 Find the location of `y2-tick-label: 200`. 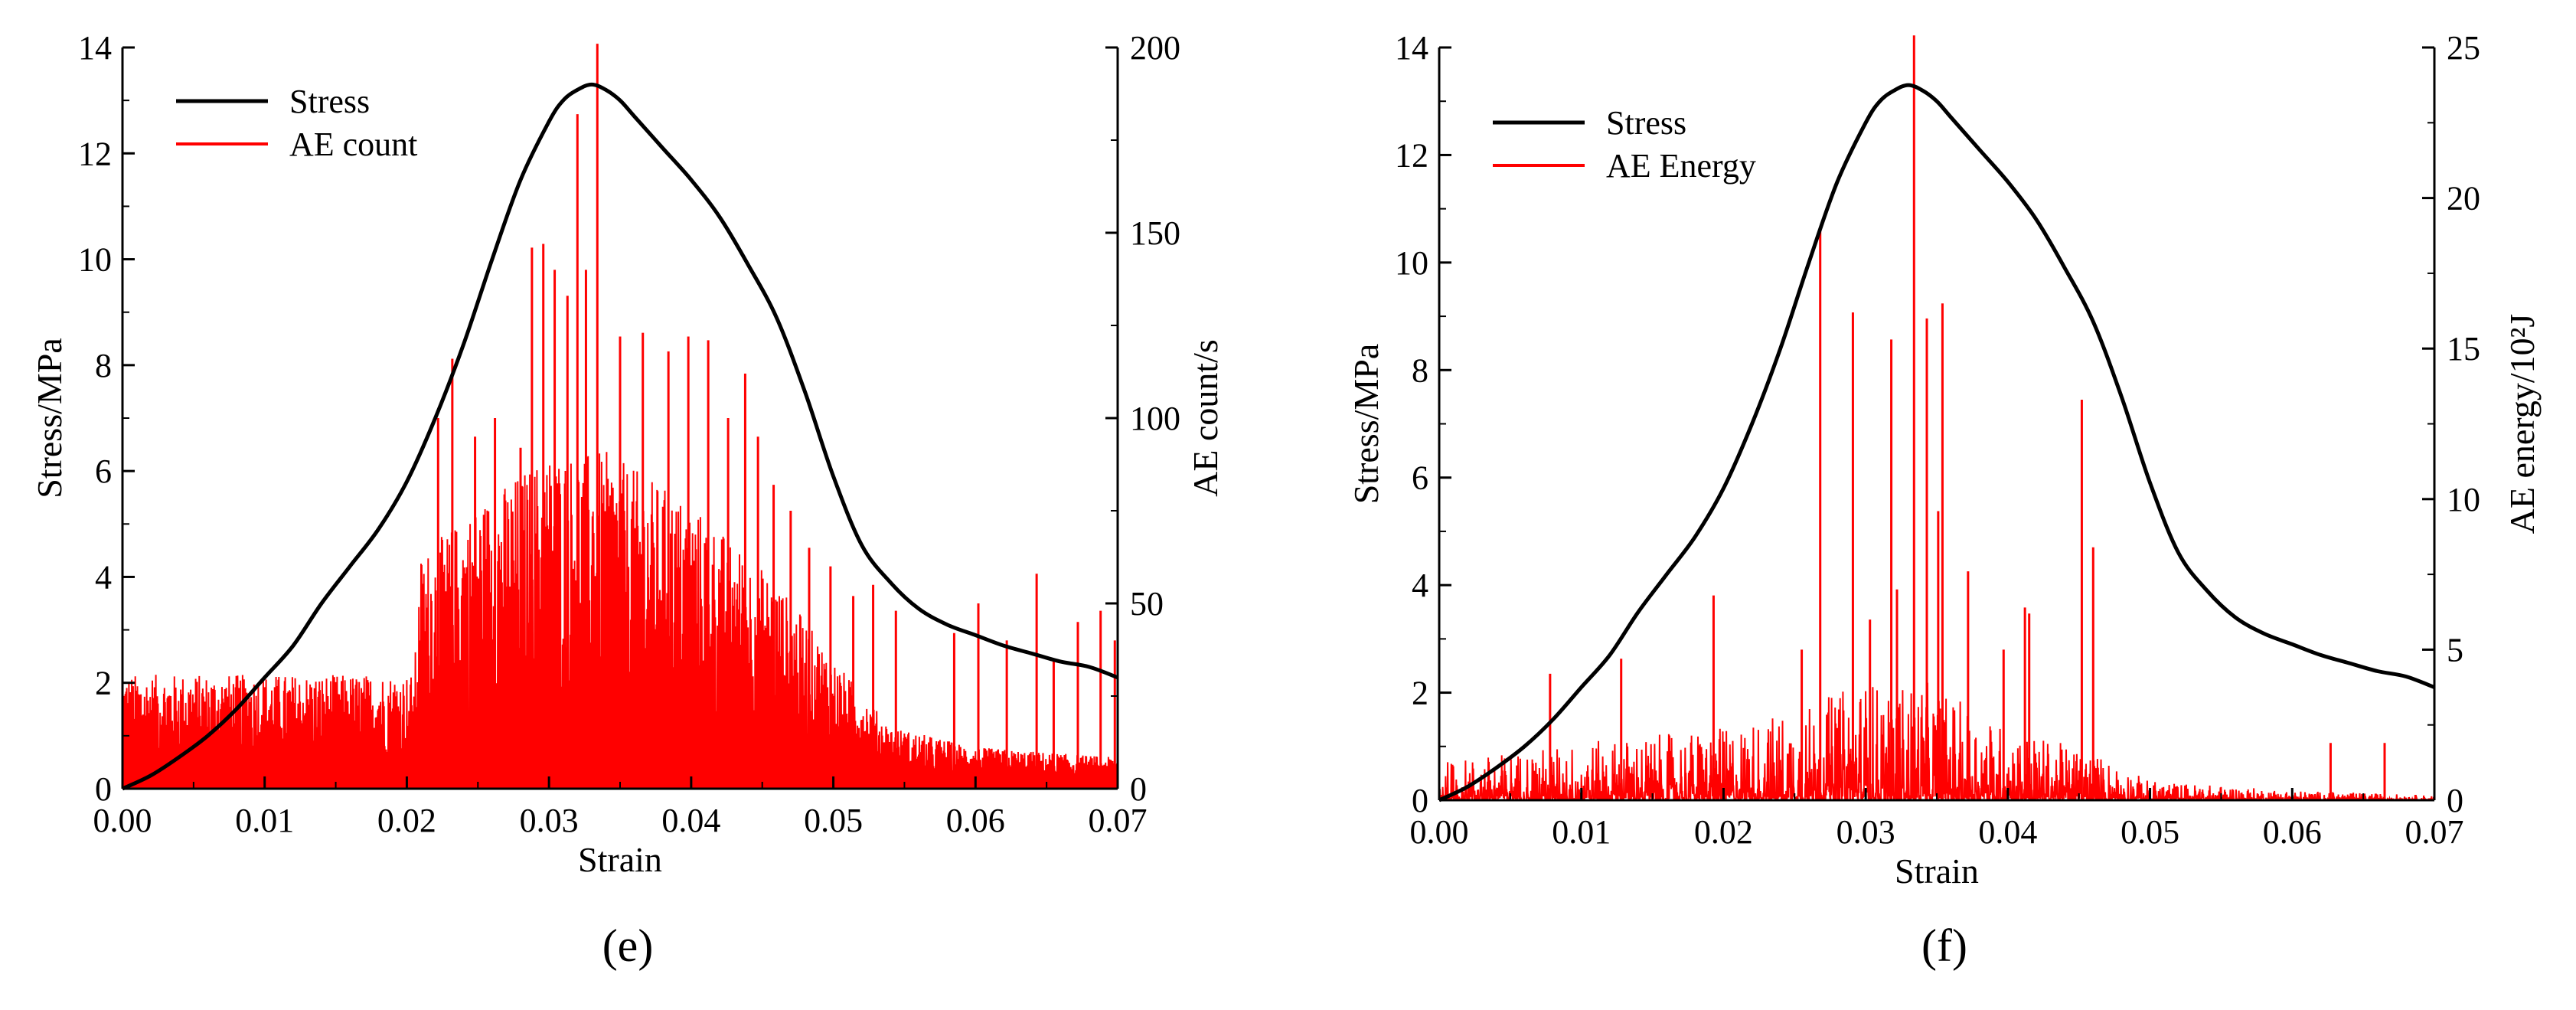

y2-tick-label: 200 is located at coordinates (1155, 48).